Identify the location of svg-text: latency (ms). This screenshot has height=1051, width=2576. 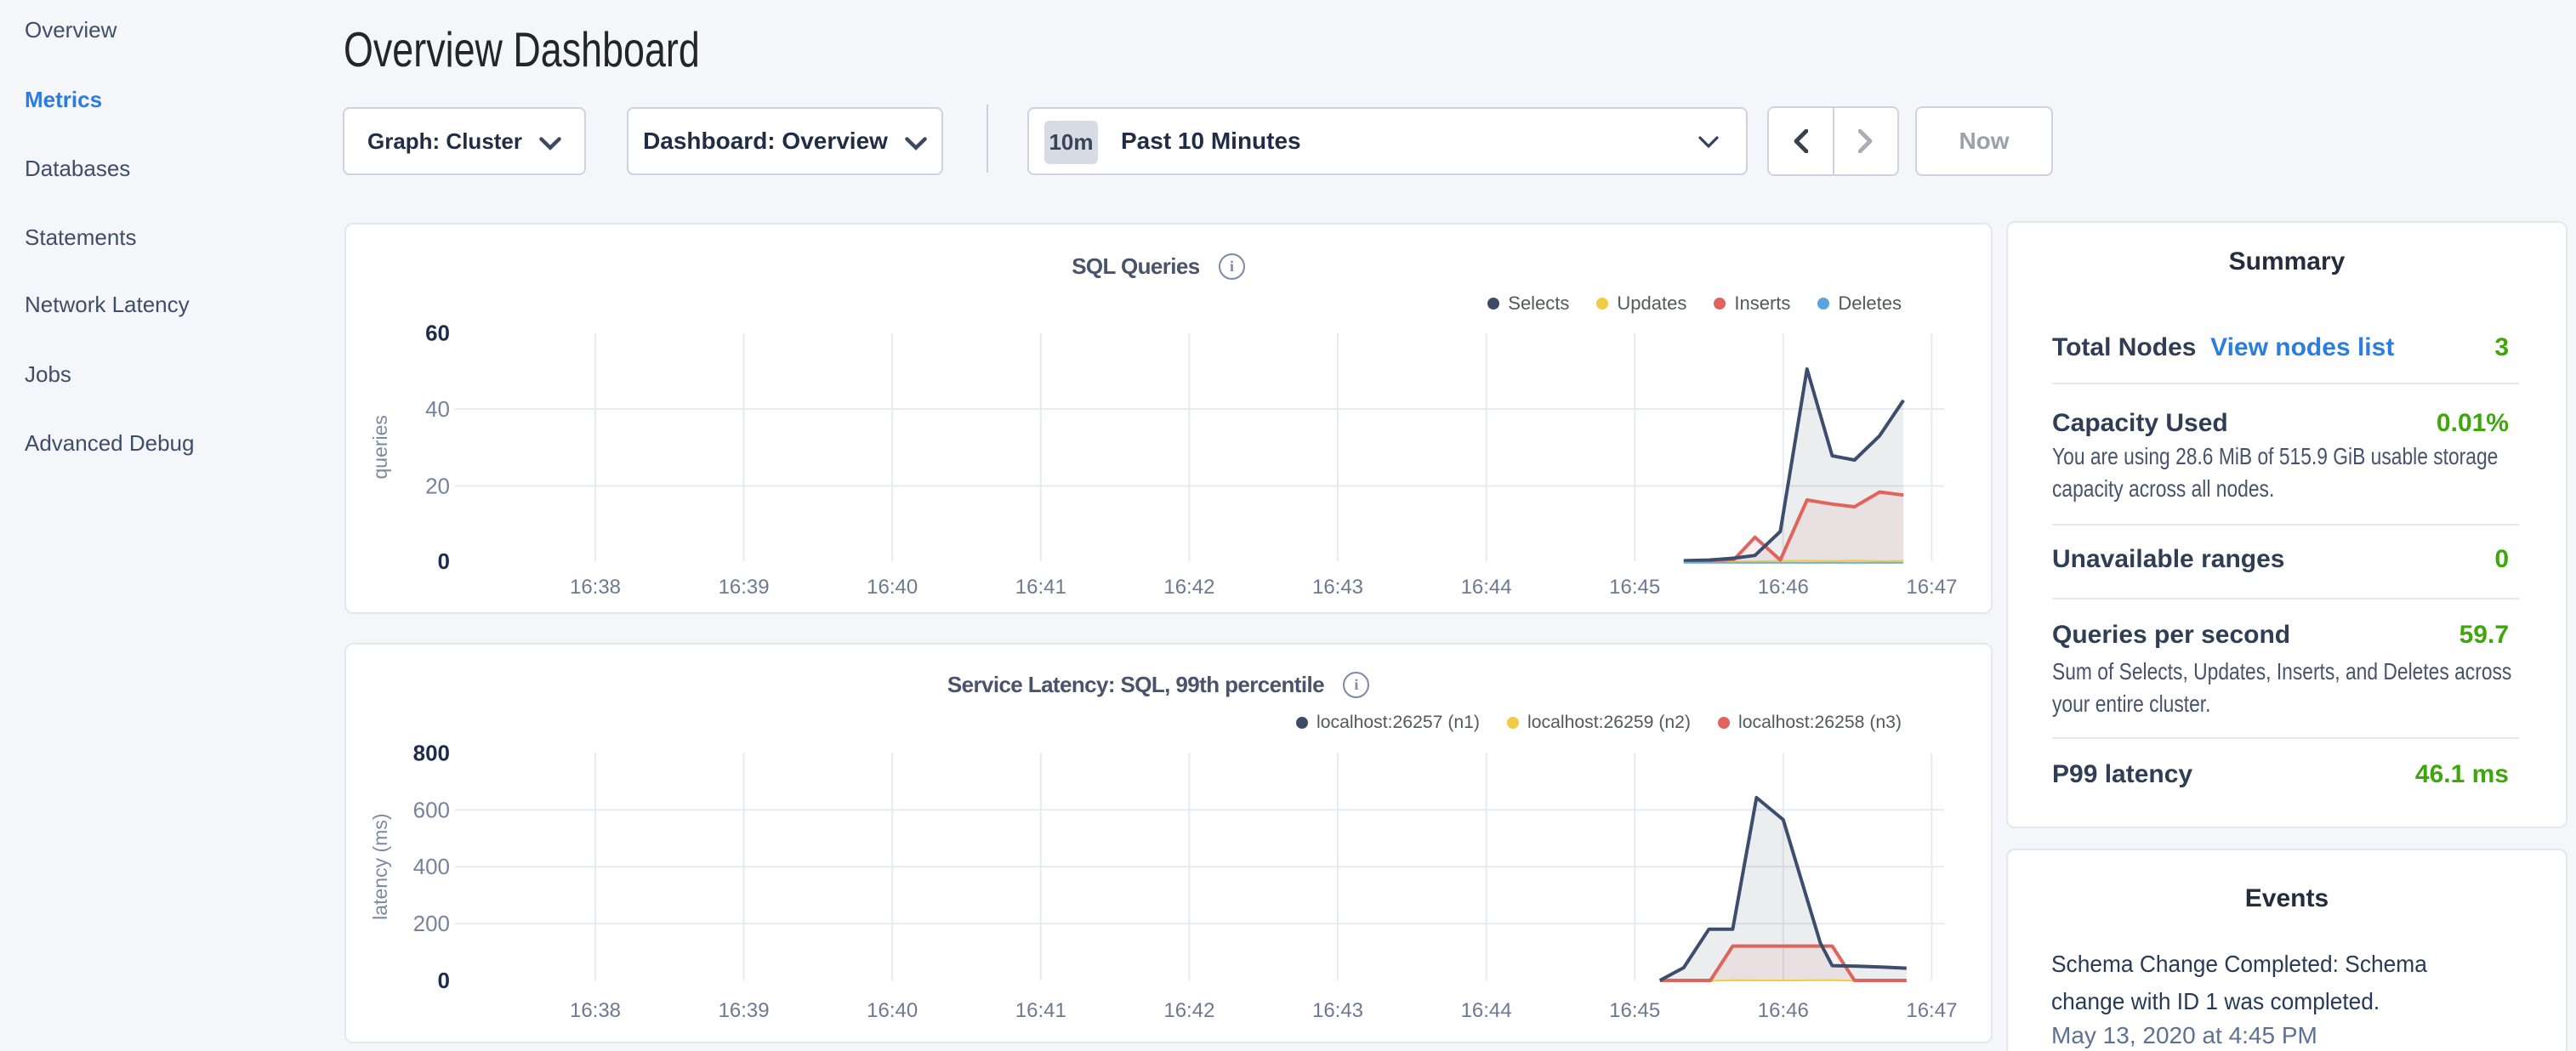
(380, 867).